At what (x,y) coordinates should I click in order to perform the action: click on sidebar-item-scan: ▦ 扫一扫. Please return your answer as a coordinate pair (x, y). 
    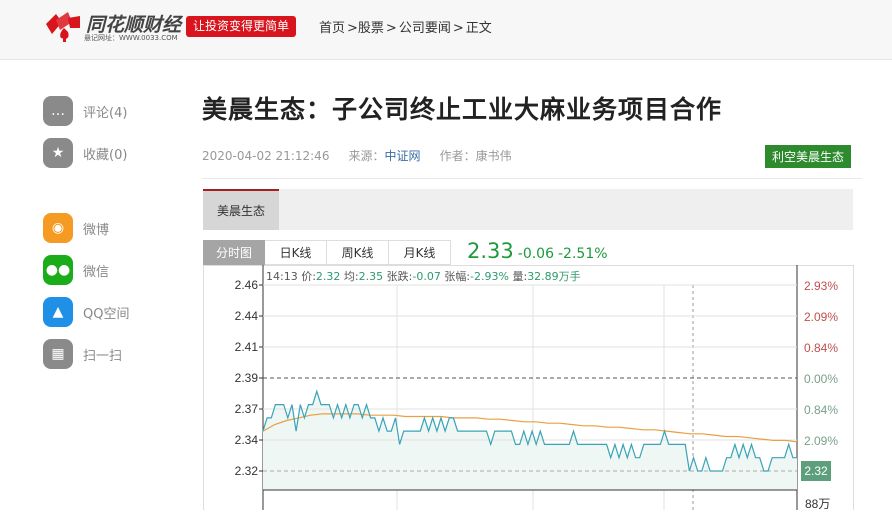
    Looking at the image, I should click on (113, 354).